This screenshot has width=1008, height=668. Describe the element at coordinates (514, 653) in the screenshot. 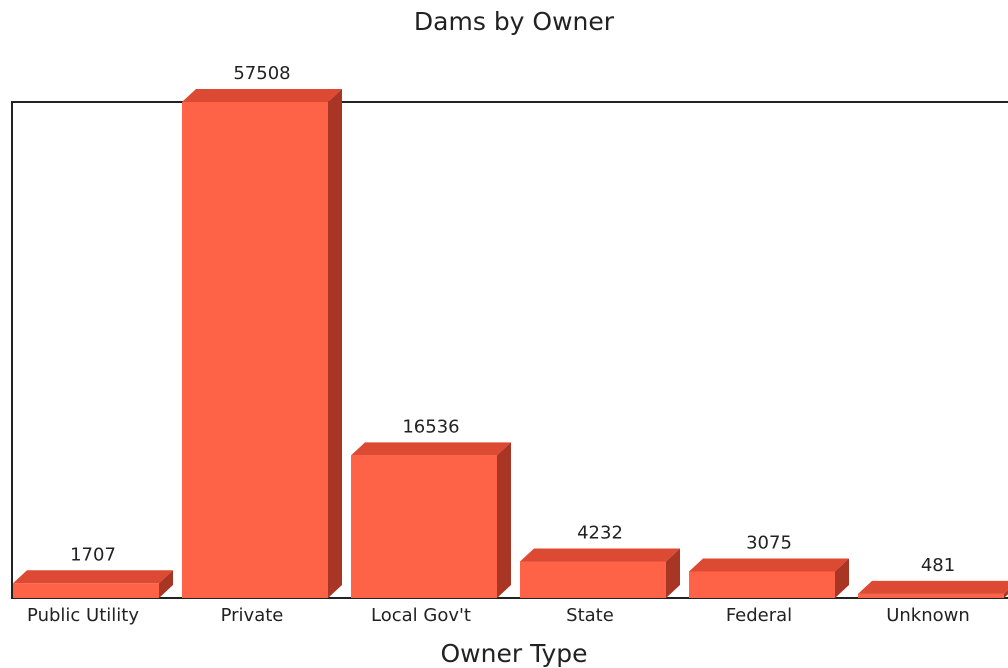

I see `x-axis-label: Owner Type` at that location.